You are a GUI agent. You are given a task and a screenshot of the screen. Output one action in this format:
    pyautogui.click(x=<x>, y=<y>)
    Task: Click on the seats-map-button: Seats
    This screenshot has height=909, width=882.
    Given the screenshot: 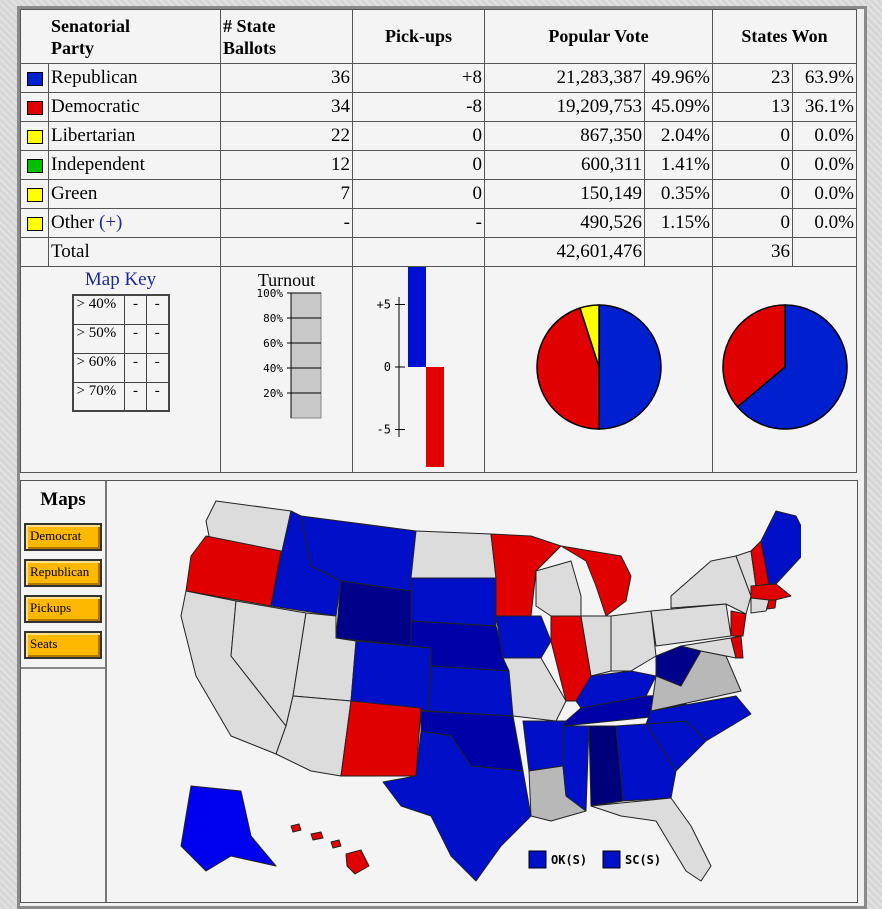 What is the action you would take?
    pyautogui.click(x=63, y=645)
    